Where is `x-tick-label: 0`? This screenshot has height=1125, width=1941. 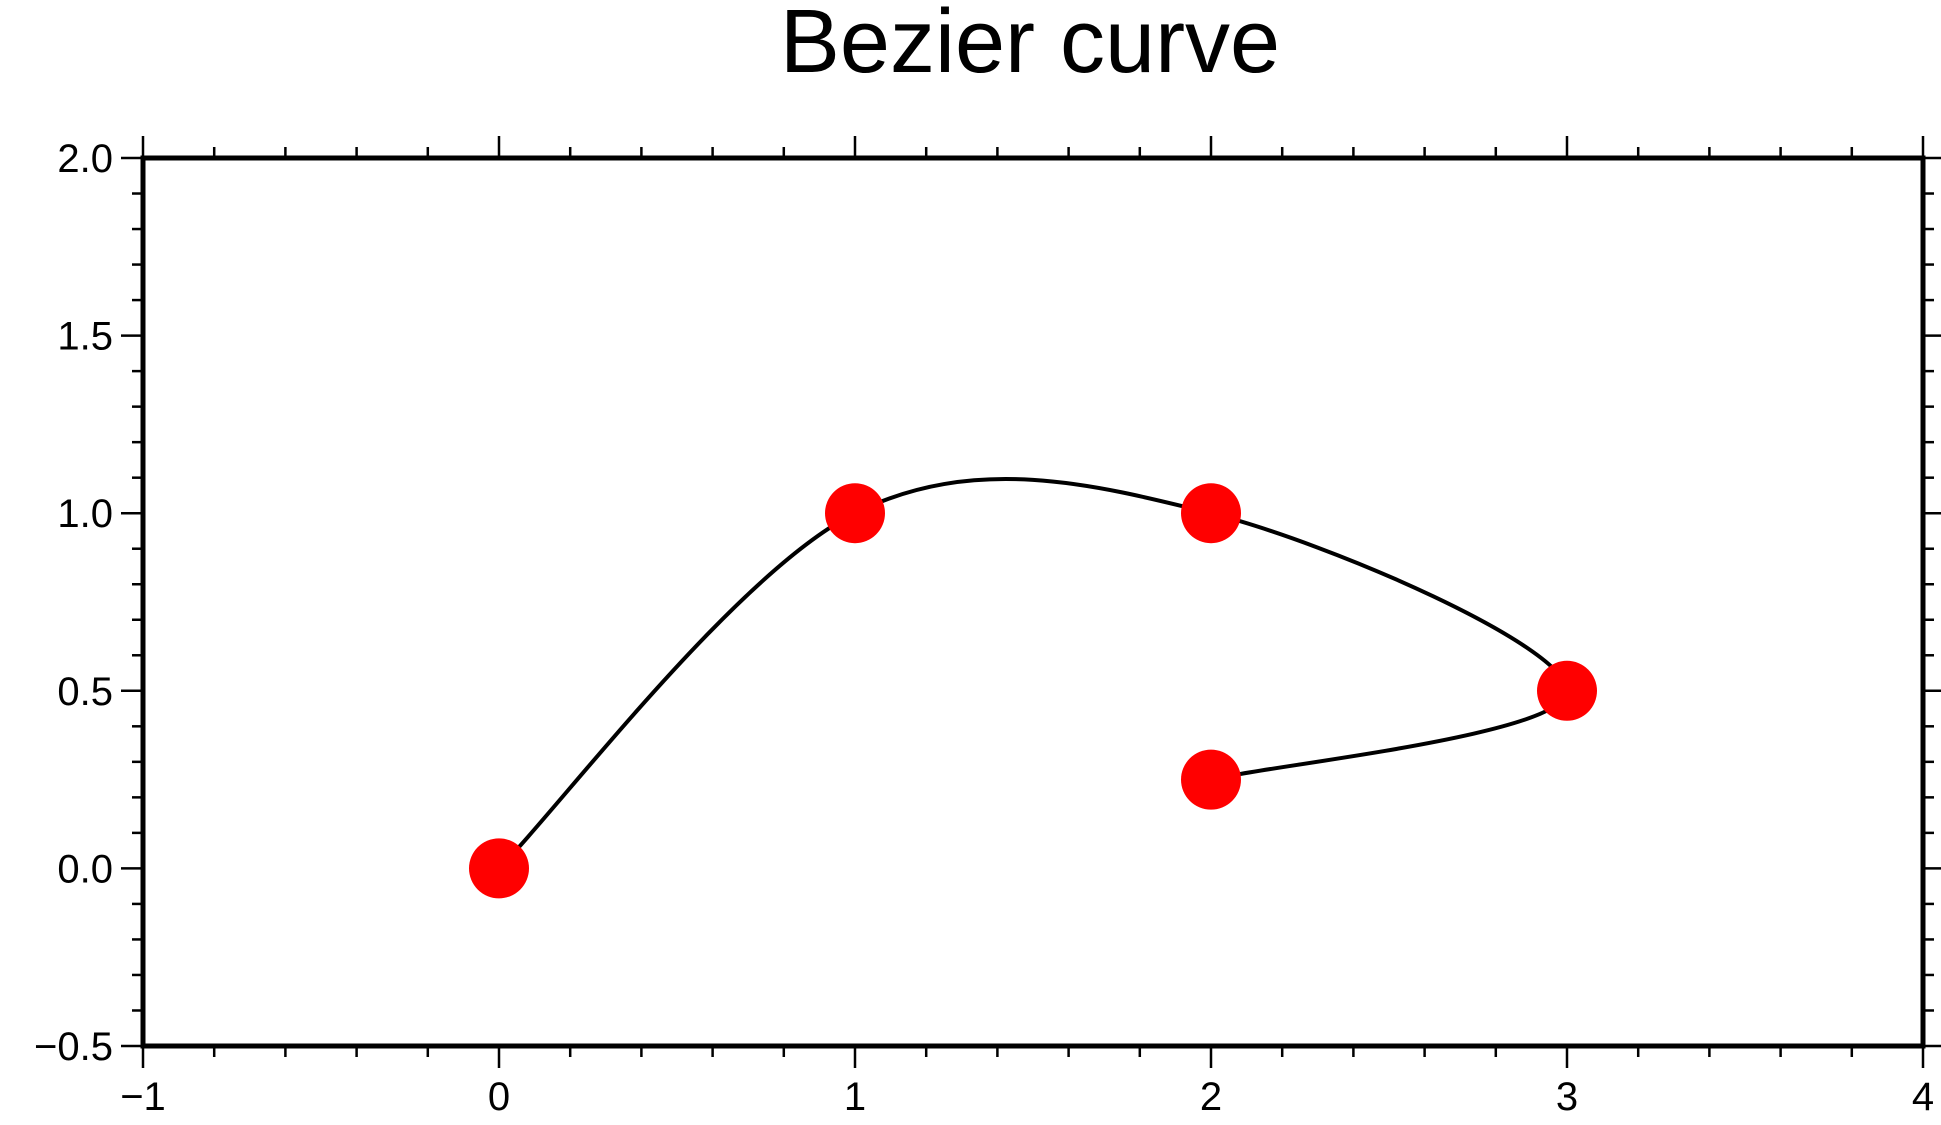 x-tick-label: 0 is located at coordinates (499, 1097).